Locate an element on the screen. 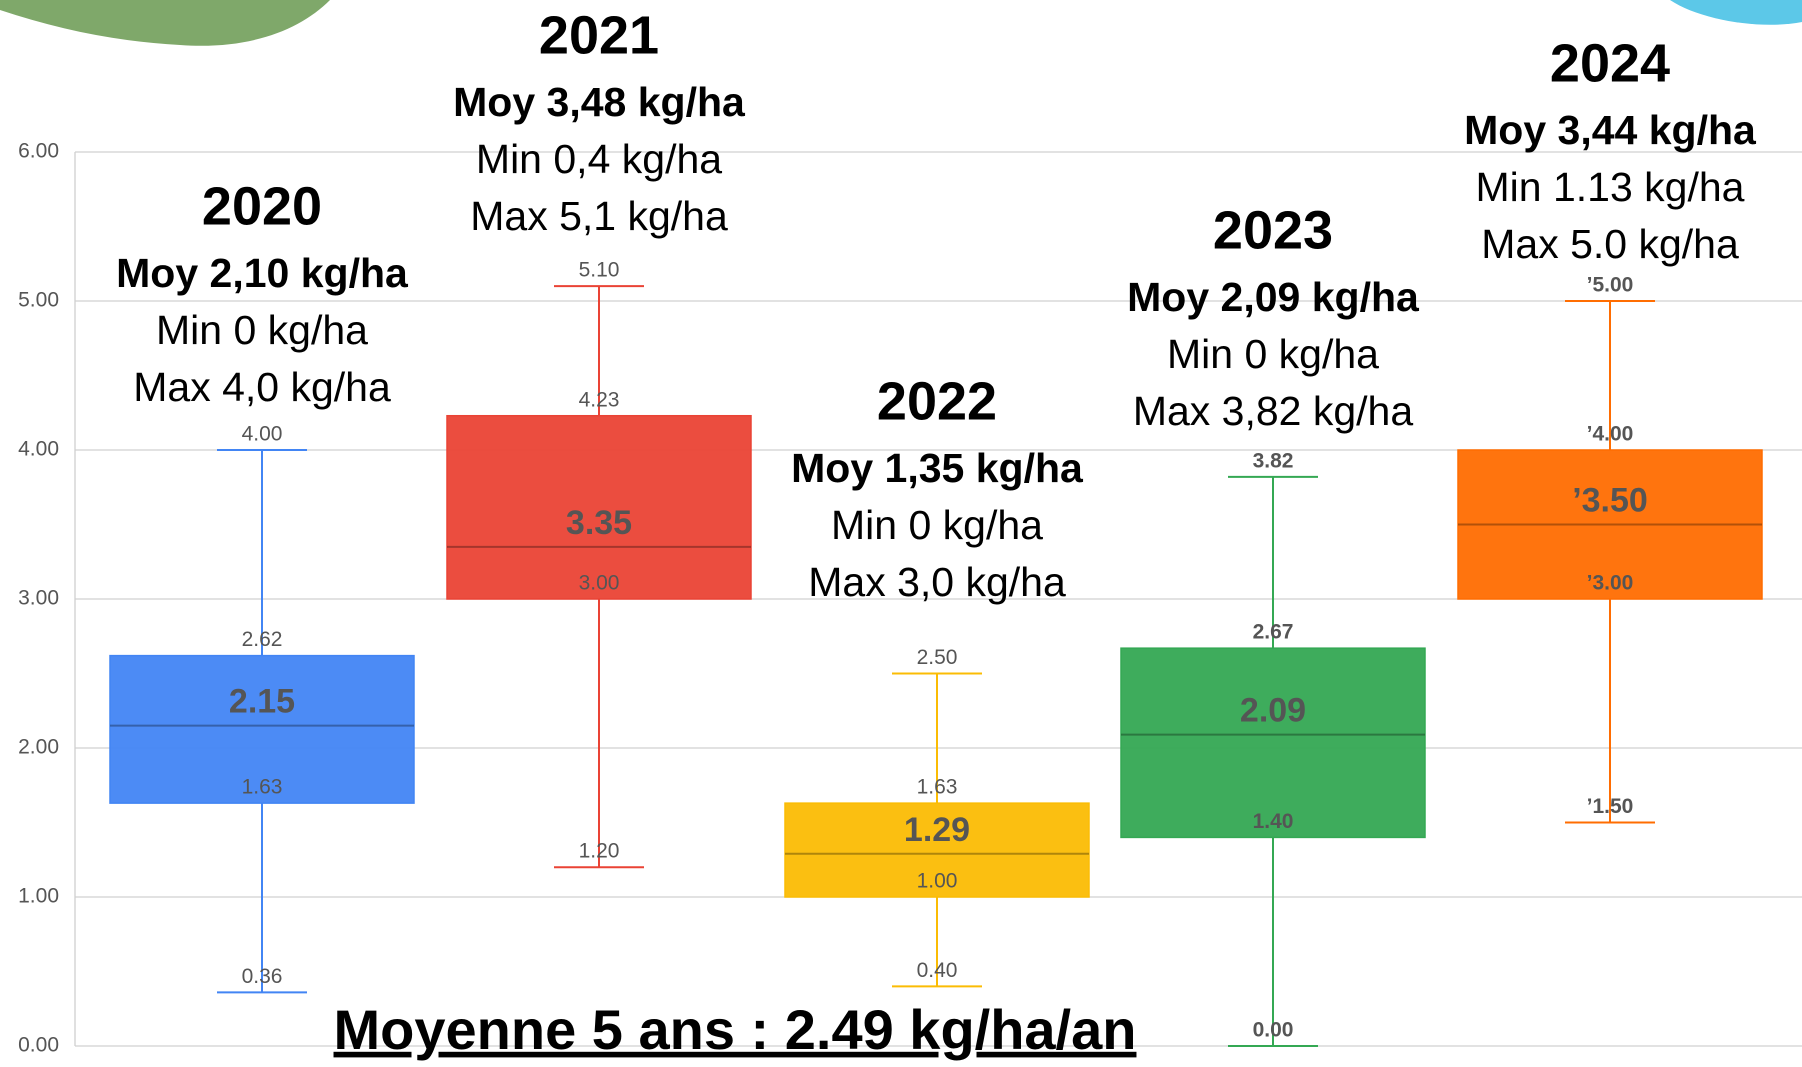  value-label: 0.40 is located at coordinates (937, 970).